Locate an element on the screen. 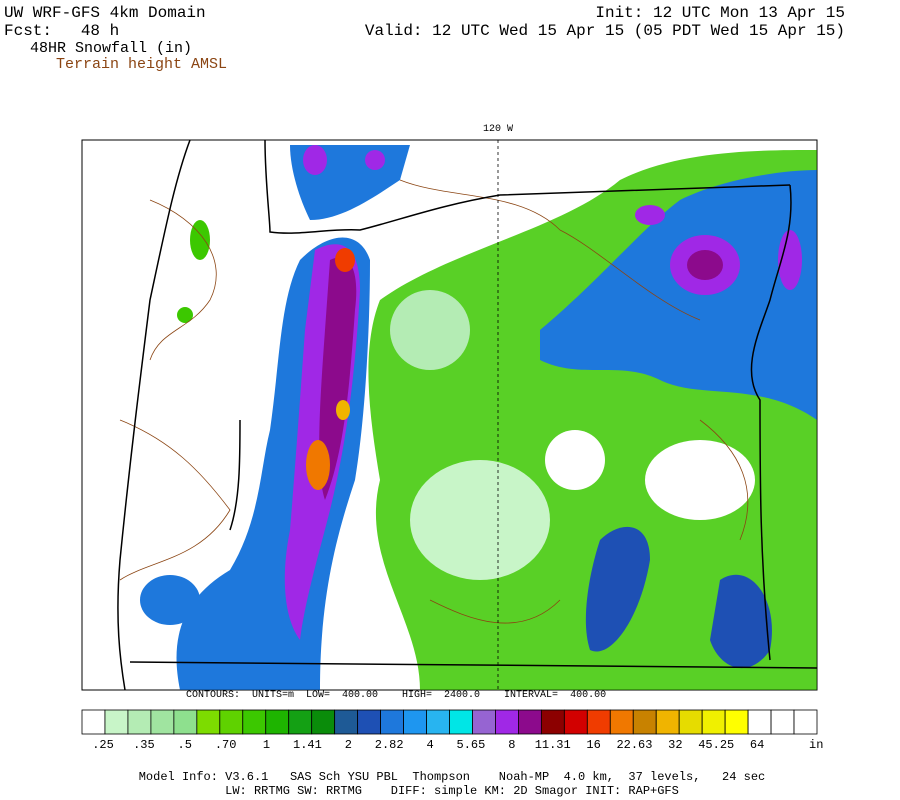 This screenshot has height=800, width=900. colorbar-unit: in is located at coordinates (816, 745).